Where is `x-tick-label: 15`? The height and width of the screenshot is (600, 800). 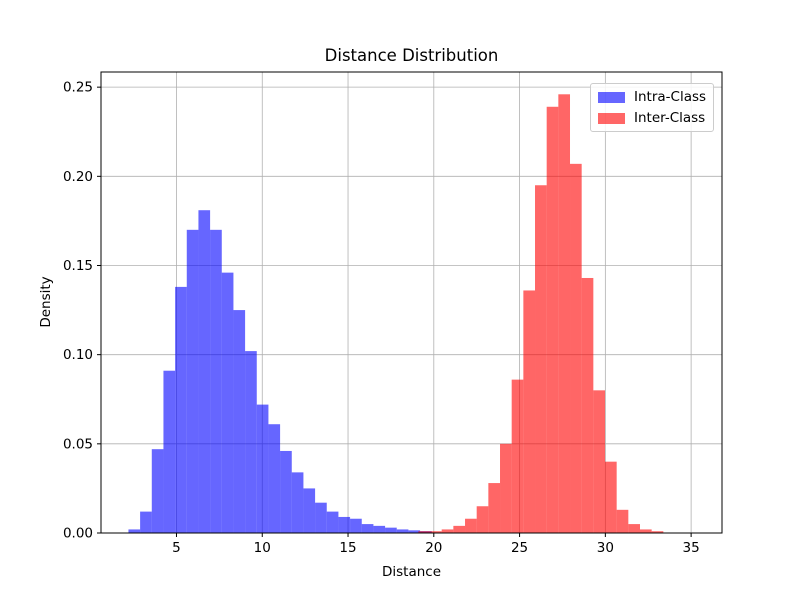 x-tick-label: 15 is located at coordinates (347, 548).